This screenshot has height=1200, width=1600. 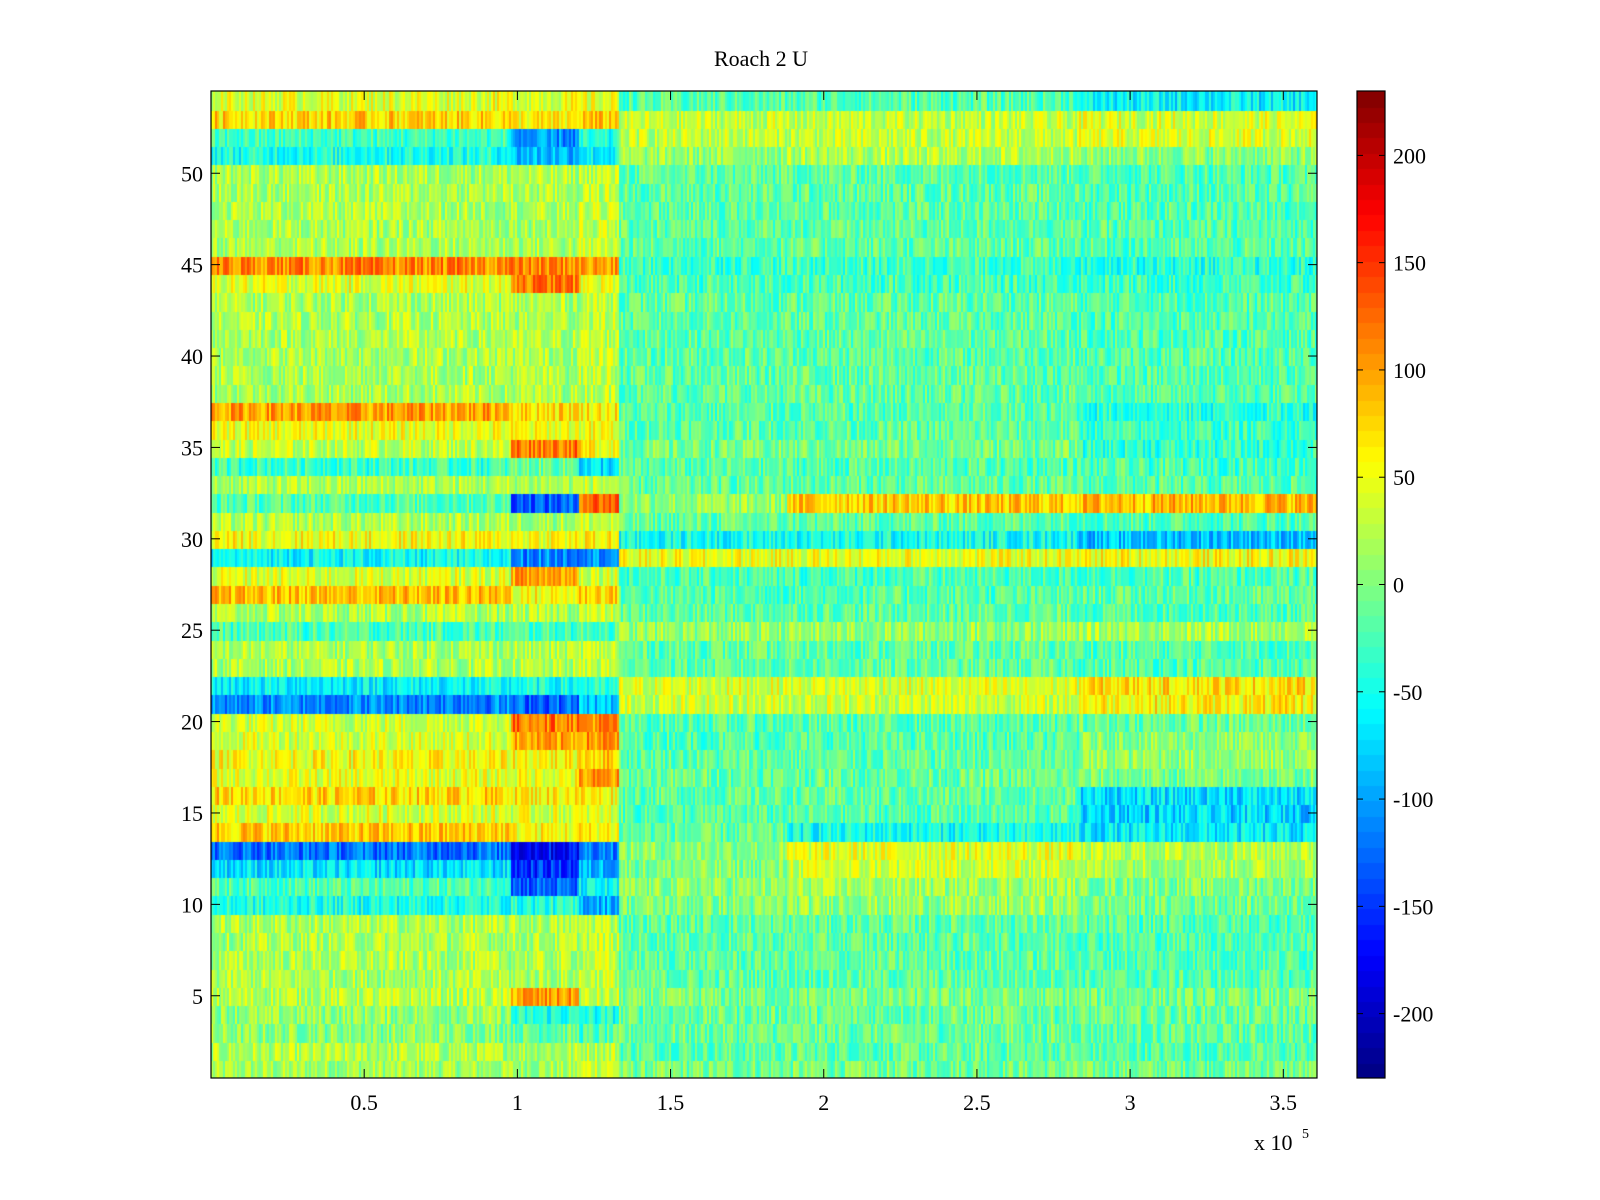 What do you see at coordinates (1284, 1102) in the screenshot?
I see `x-tick-label: 3.5` at bounding box center [1284, 1102].